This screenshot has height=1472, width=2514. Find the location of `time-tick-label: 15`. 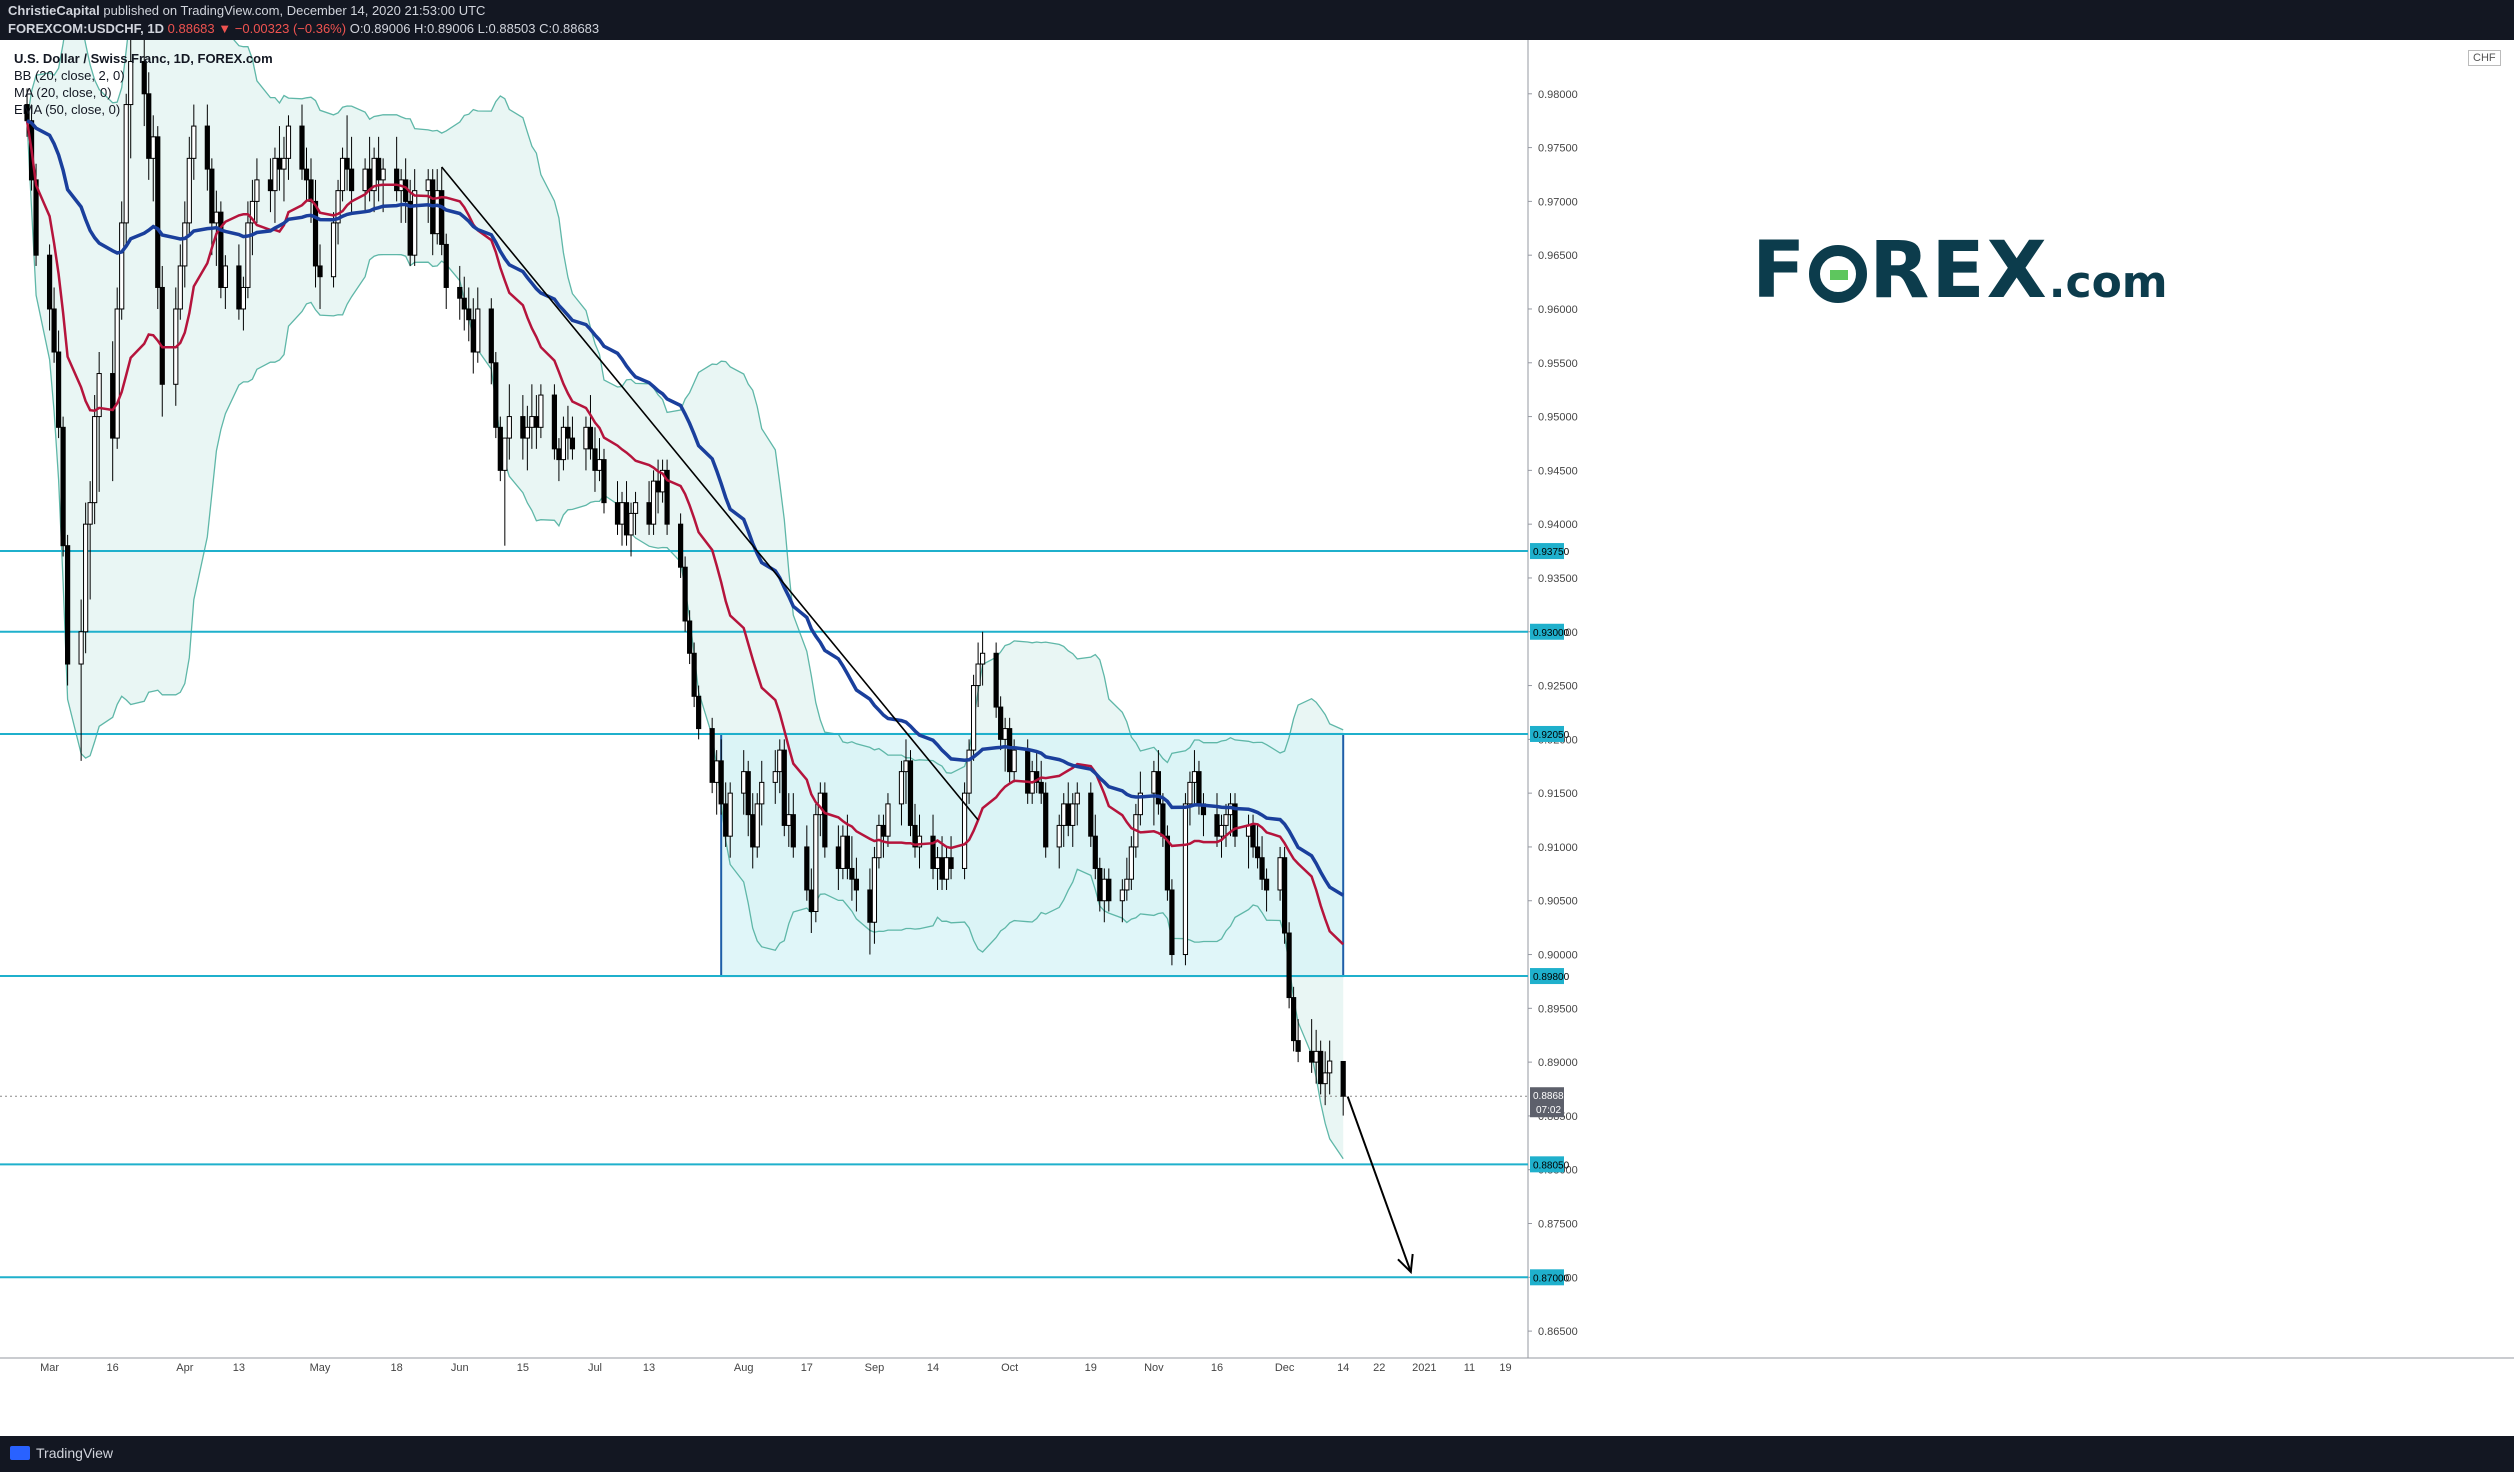

time-tick-label: 15 is located at coordinates (523, 1368).